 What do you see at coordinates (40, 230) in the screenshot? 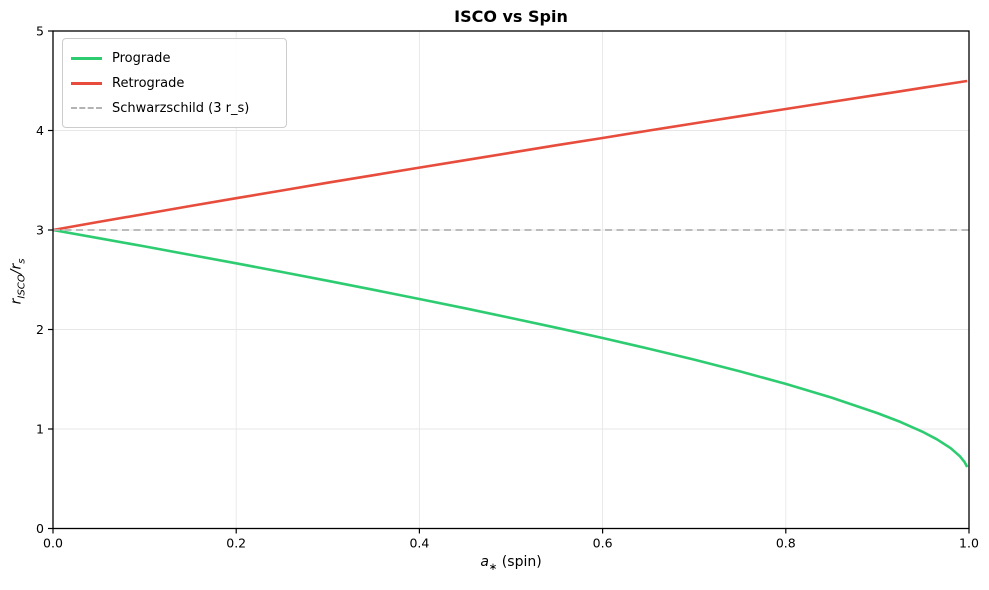
I see `y-tick-label: 3` at bounding box center [40, 230].